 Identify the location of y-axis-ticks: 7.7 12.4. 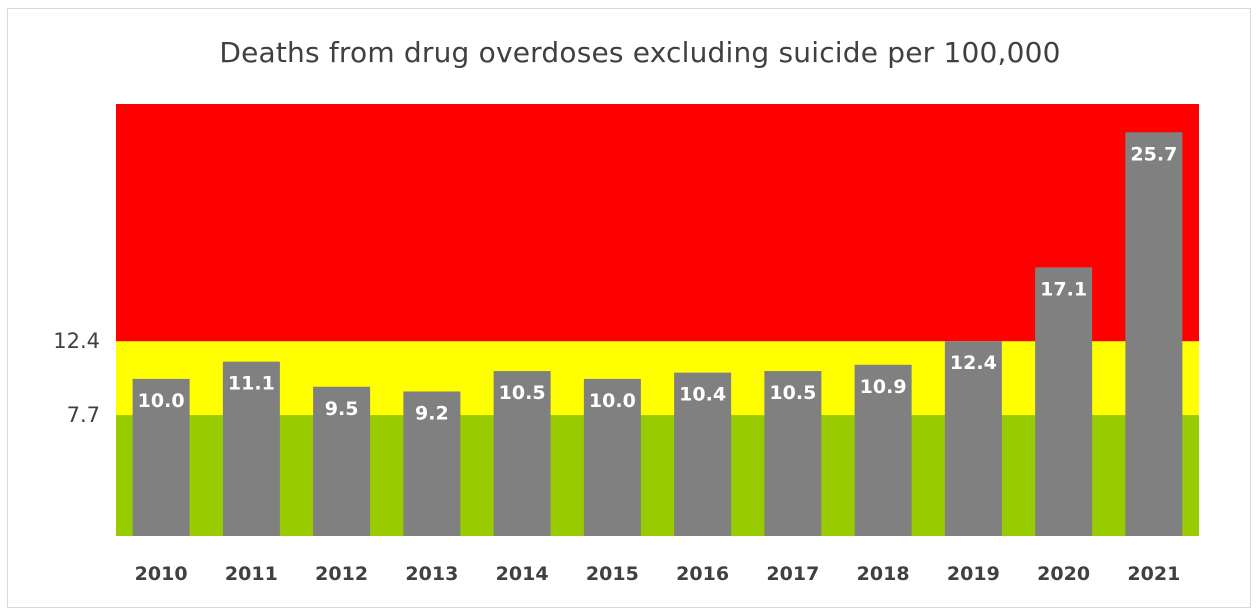
(76, 378).